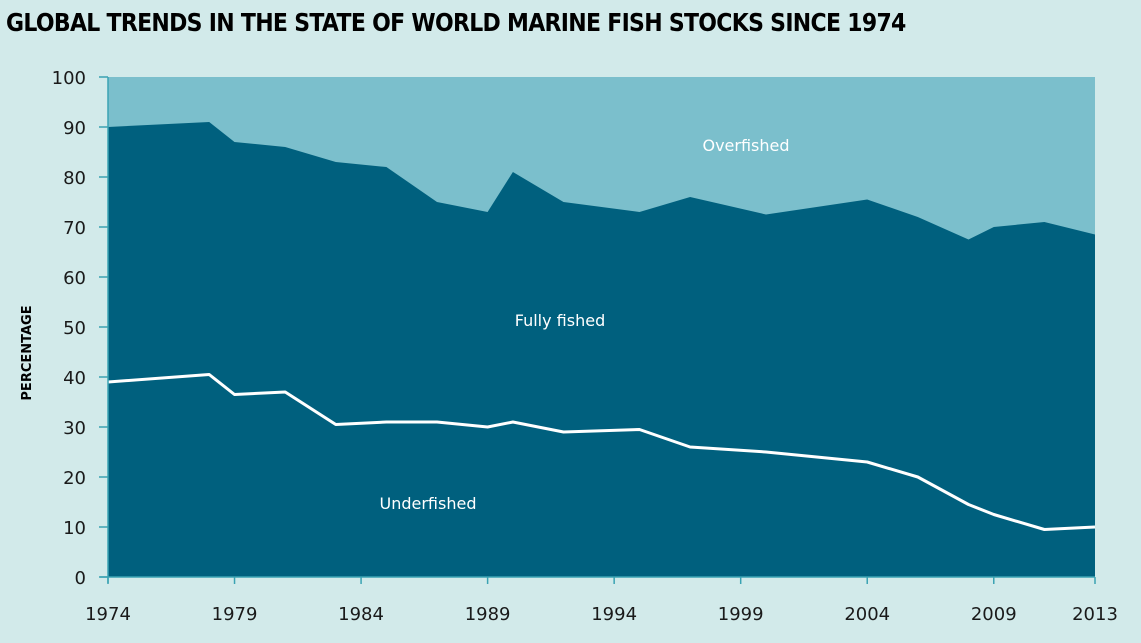 The height and width of the screenshot is (643, 1141). I want to click on y-tick-label: 20, so click(74, 478).